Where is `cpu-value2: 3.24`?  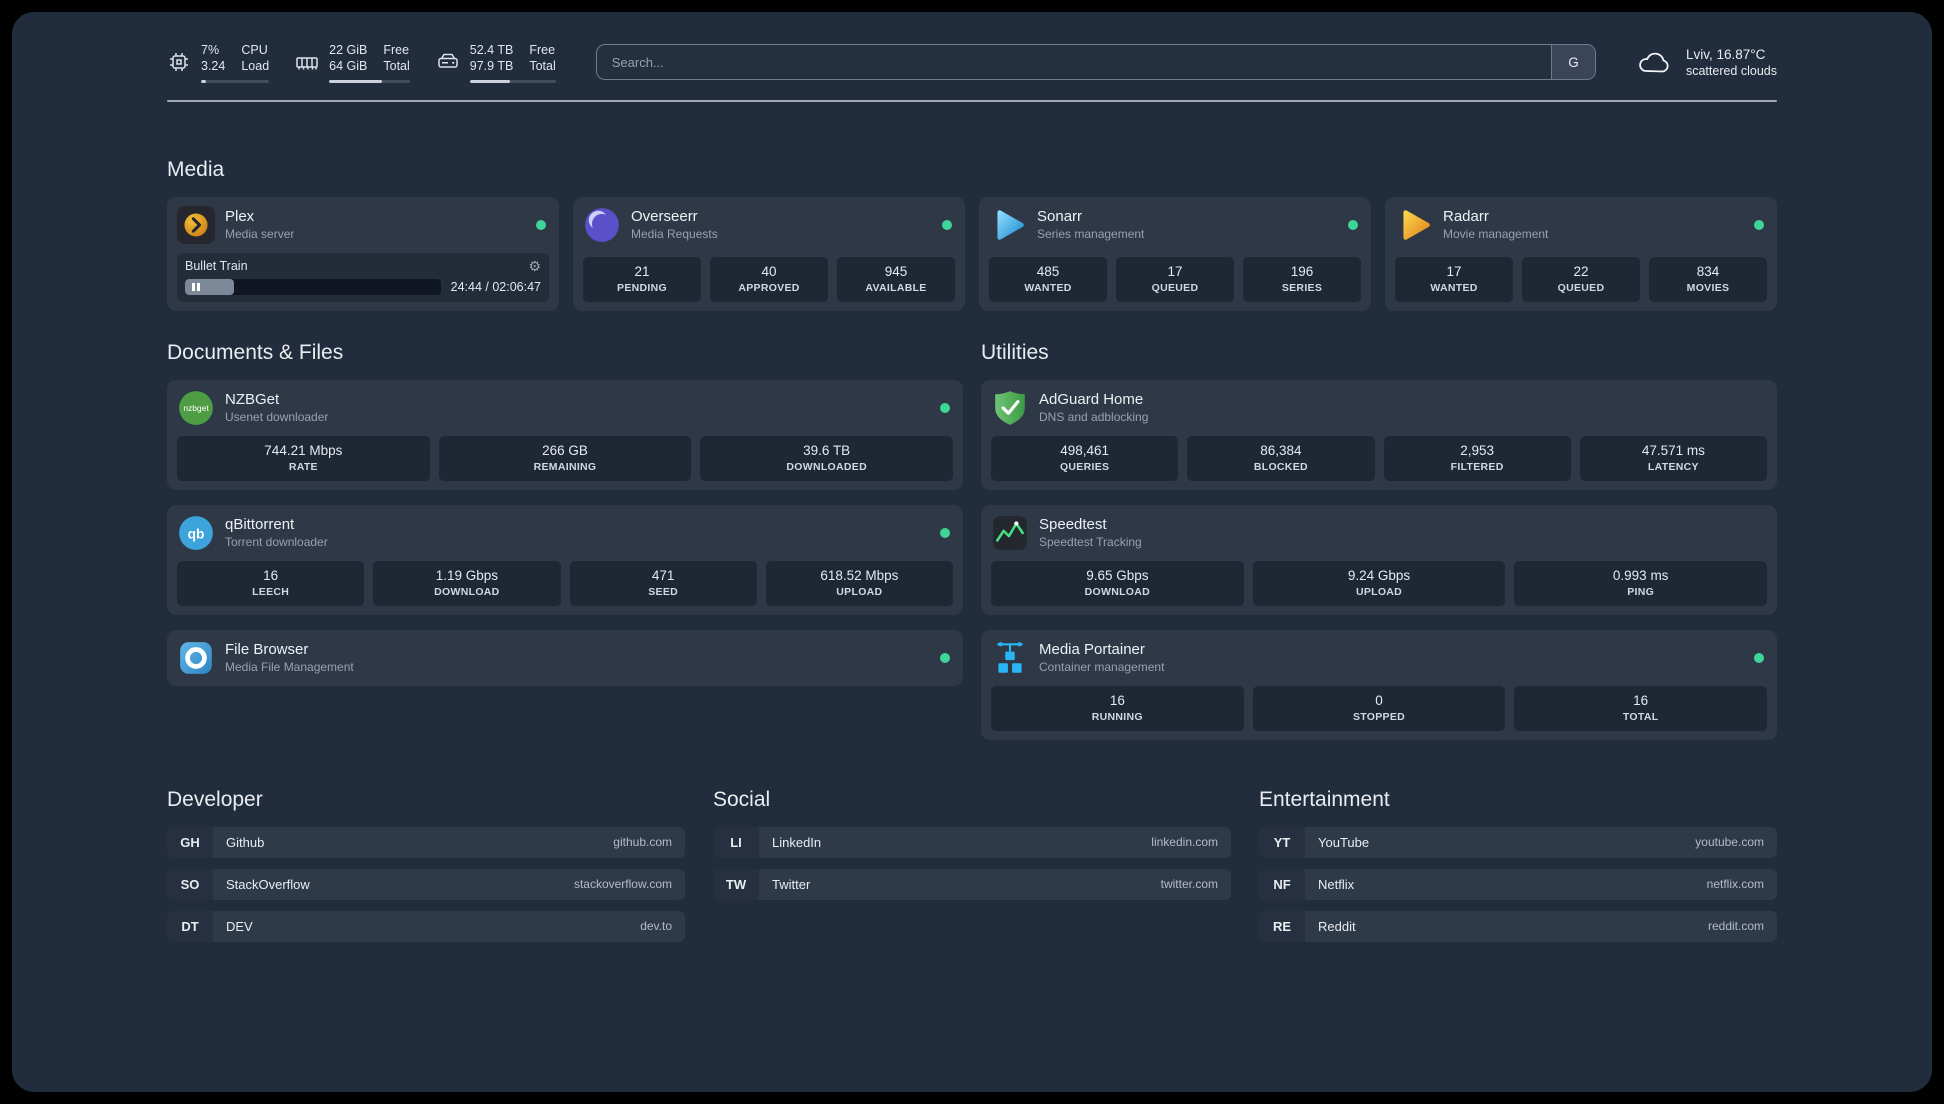
cpu-value2: 3.24 is located at coordinates (213, 66).